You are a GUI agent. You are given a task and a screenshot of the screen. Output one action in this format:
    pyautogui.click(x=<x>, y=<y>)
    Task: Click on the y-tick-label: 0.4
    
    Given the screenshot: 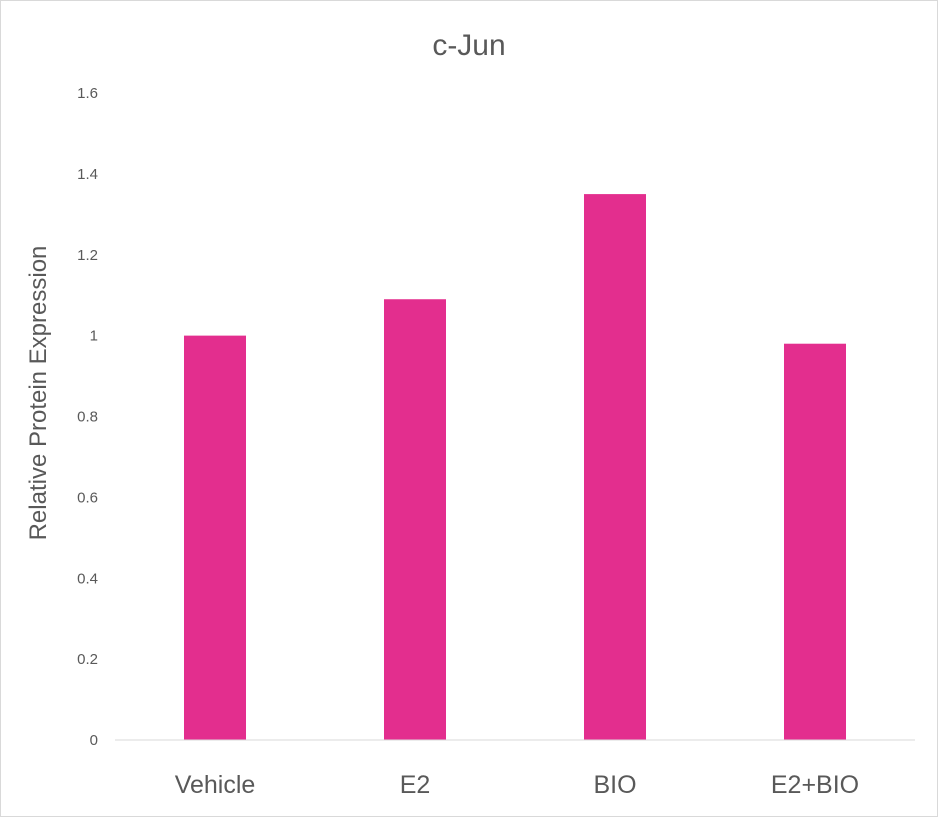 What is the action you would take?
    pyautogui.click(x=87, y=578)
    